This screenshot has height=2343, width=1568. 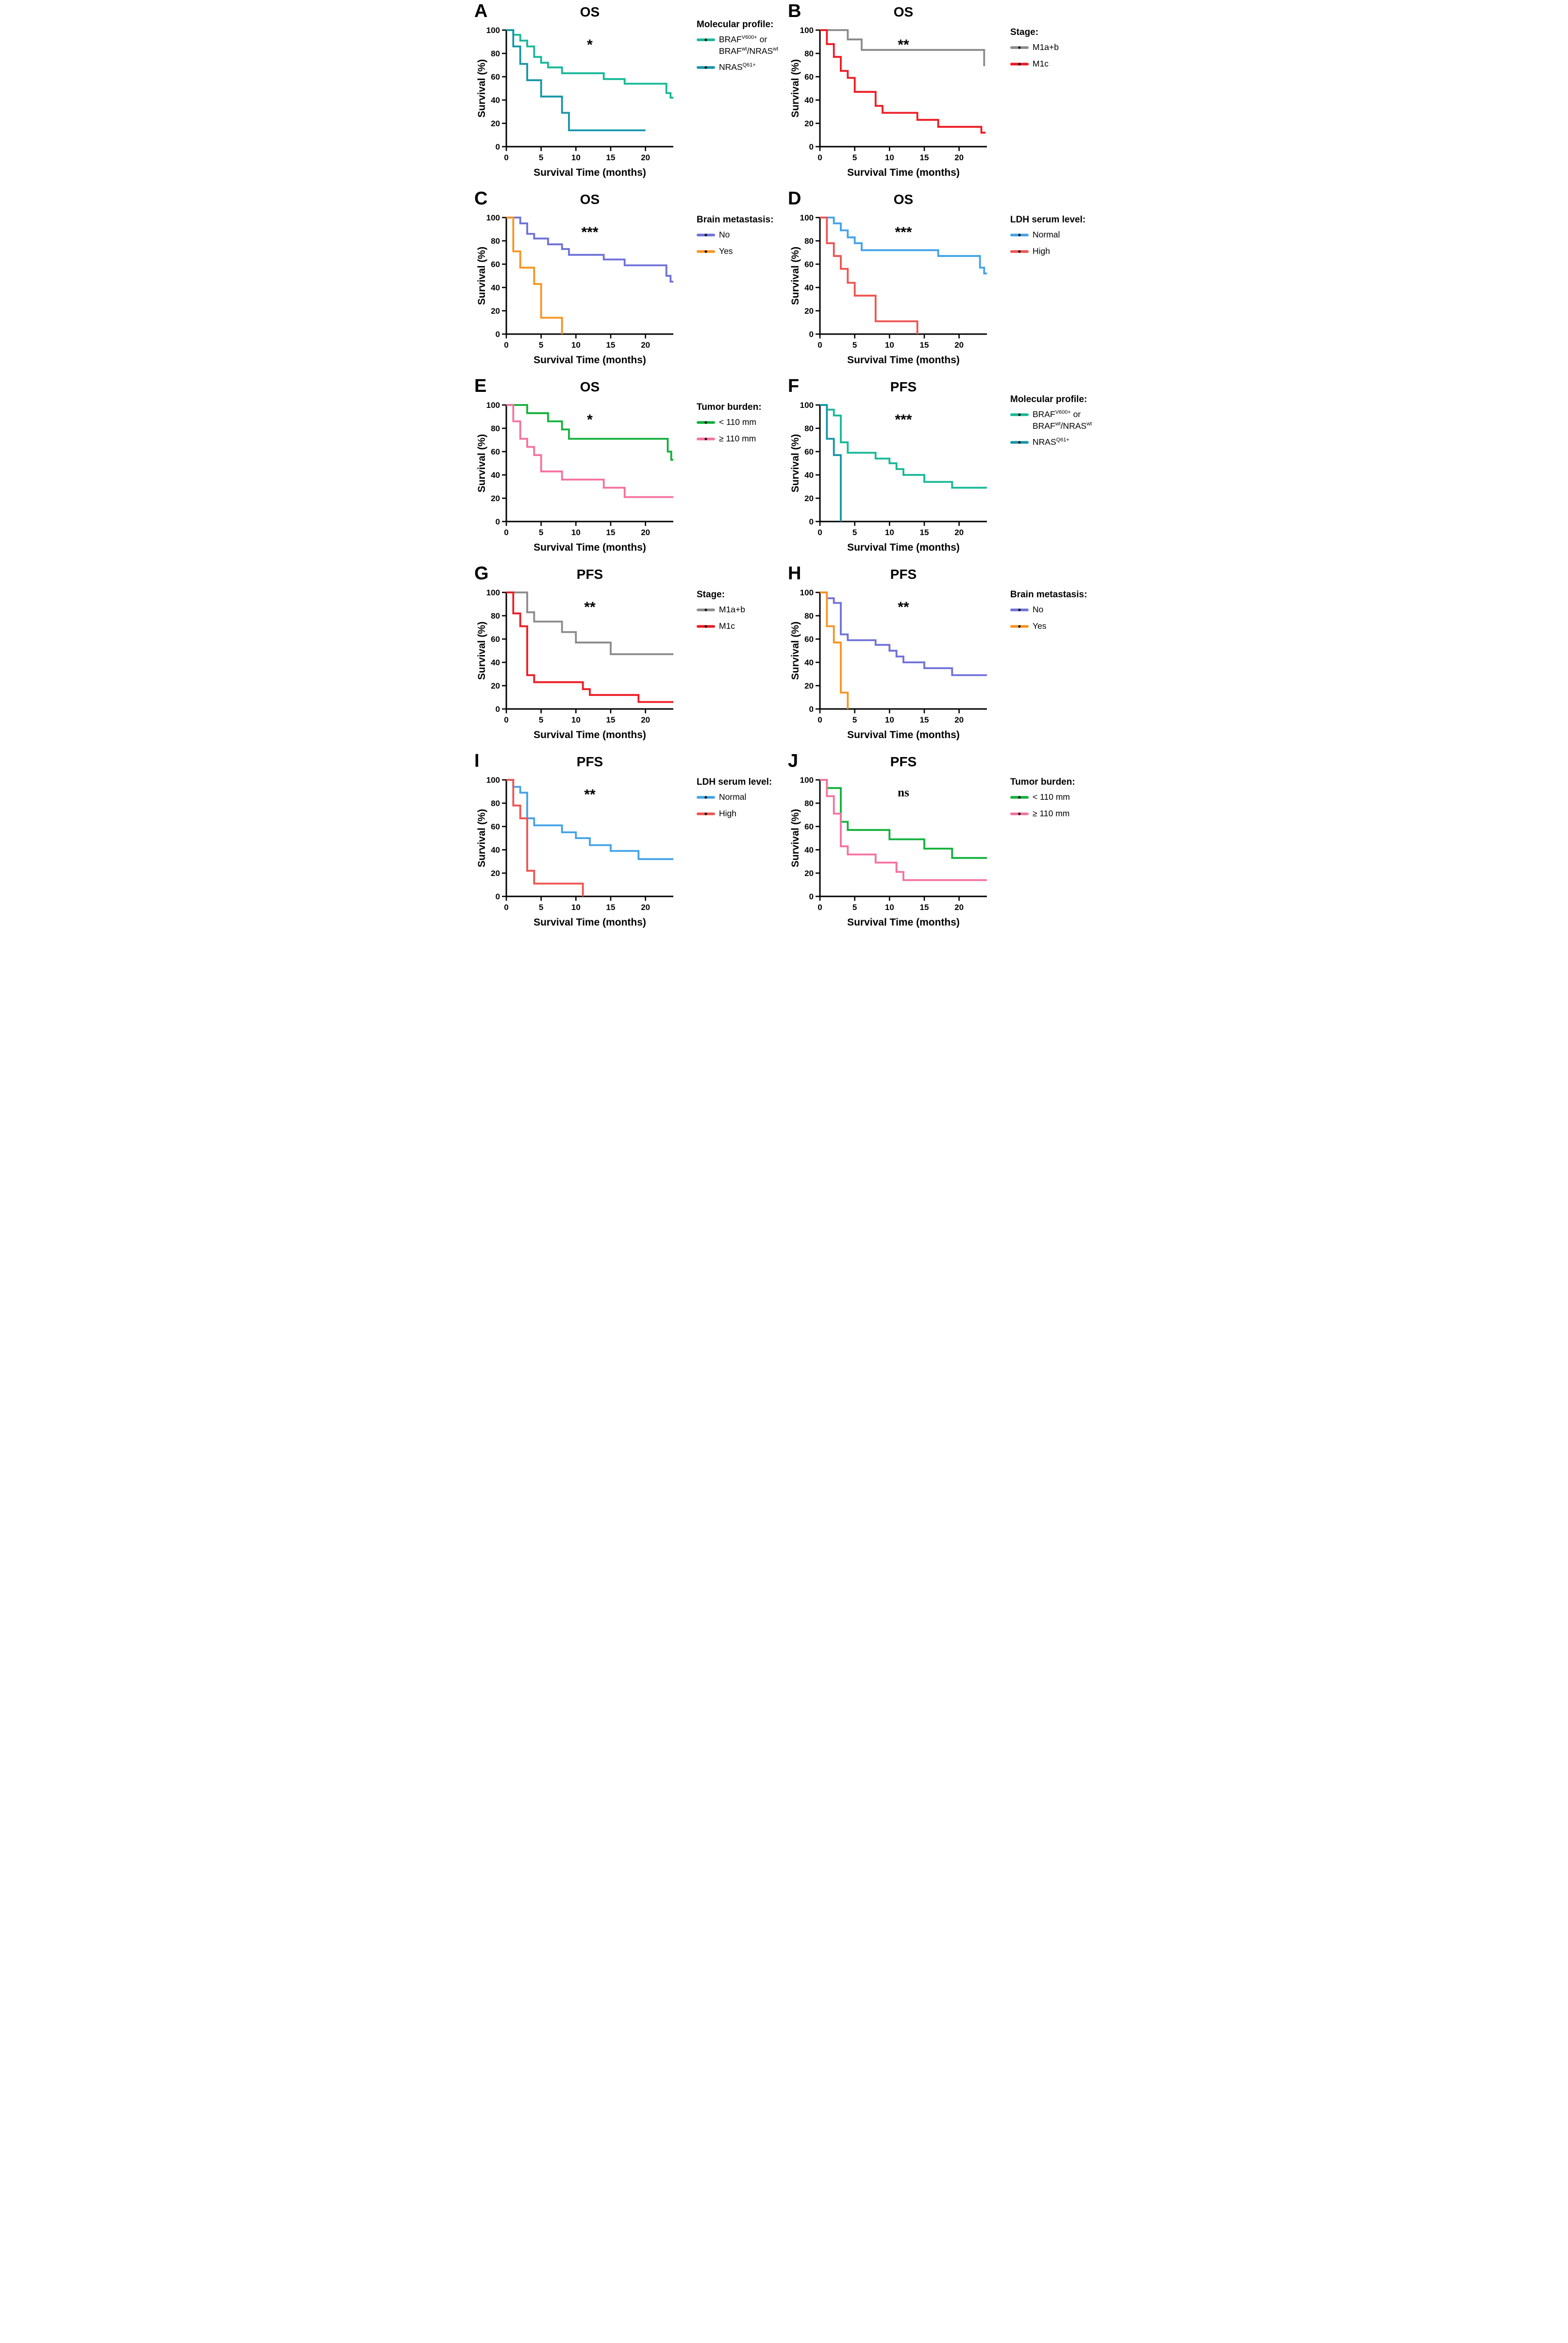 What do you see at coordinates (760, 51) in the screenshot?
I see `legend-label-text: /NRAS` at bounding box center [760, 51].